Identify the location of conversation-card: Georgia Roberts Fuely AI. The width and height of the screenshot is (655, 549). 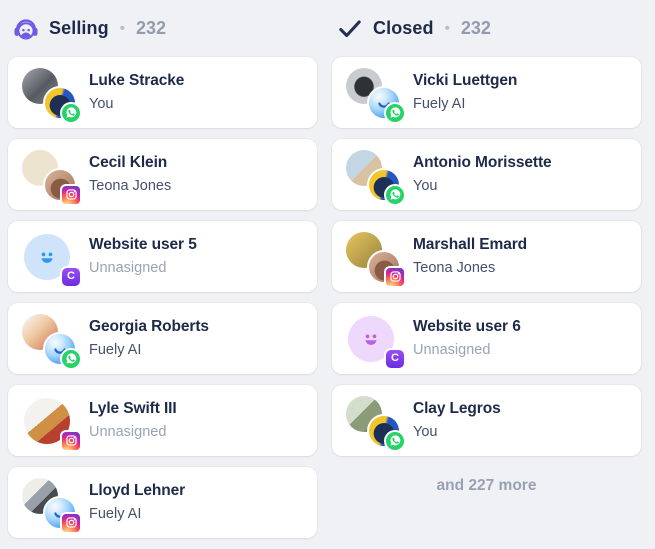
(162, 338).